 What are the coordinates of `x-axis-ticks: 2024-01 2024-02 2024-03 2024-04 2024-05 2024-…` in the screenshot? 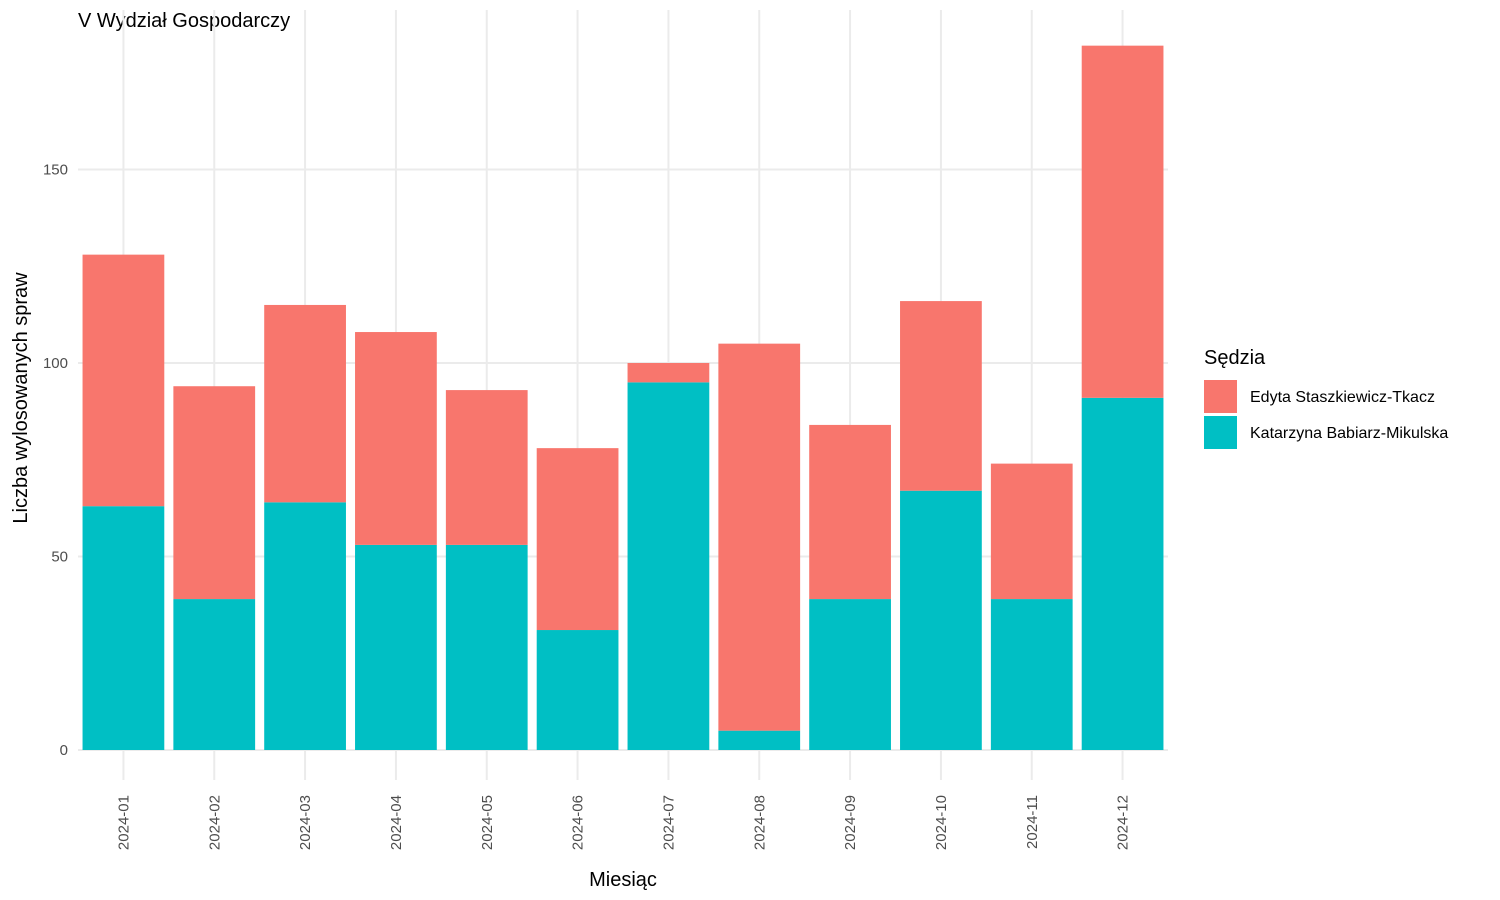 It's located at (623, 822).